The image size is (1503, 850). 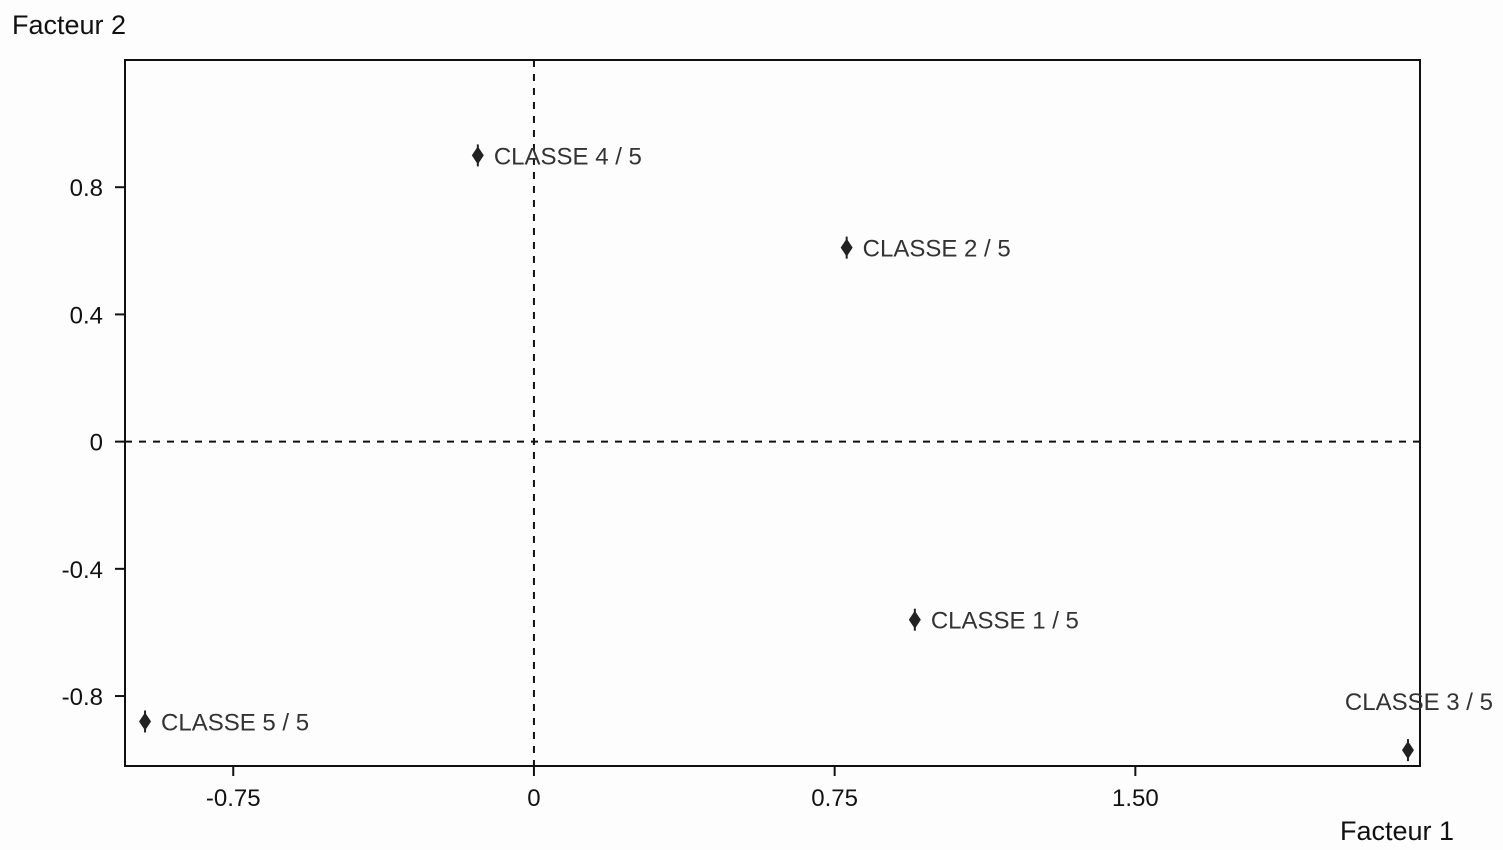 What do you see at coordinates (1397, 831) in the screenshot?
I see `x-axis-title: Facteur 1` at bounding box center [1397, 831].